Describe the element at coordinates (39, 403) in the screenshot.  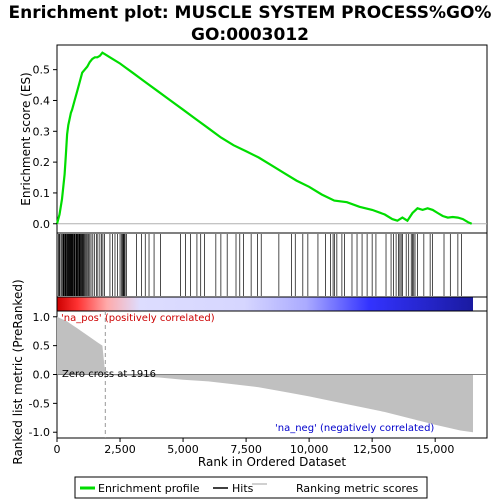
I see `metric-y-tick-label: -0.5` at that location.